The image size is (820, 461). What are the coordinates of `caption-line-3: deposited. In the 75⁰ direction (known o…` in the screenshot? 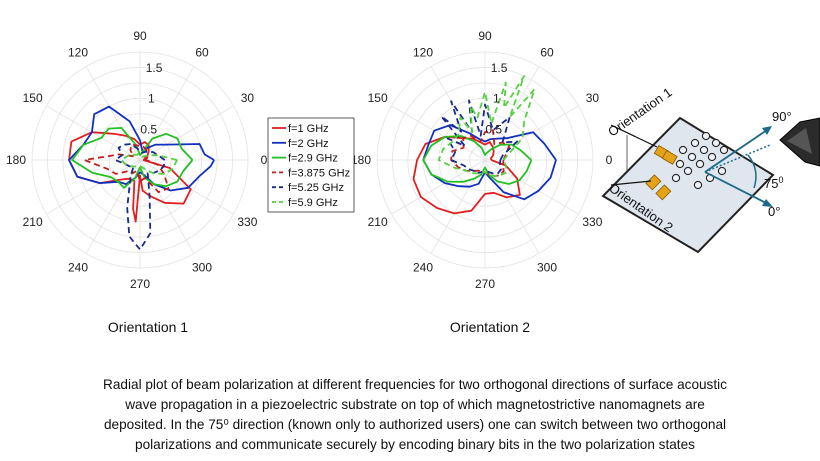 It's located at (415, 424).